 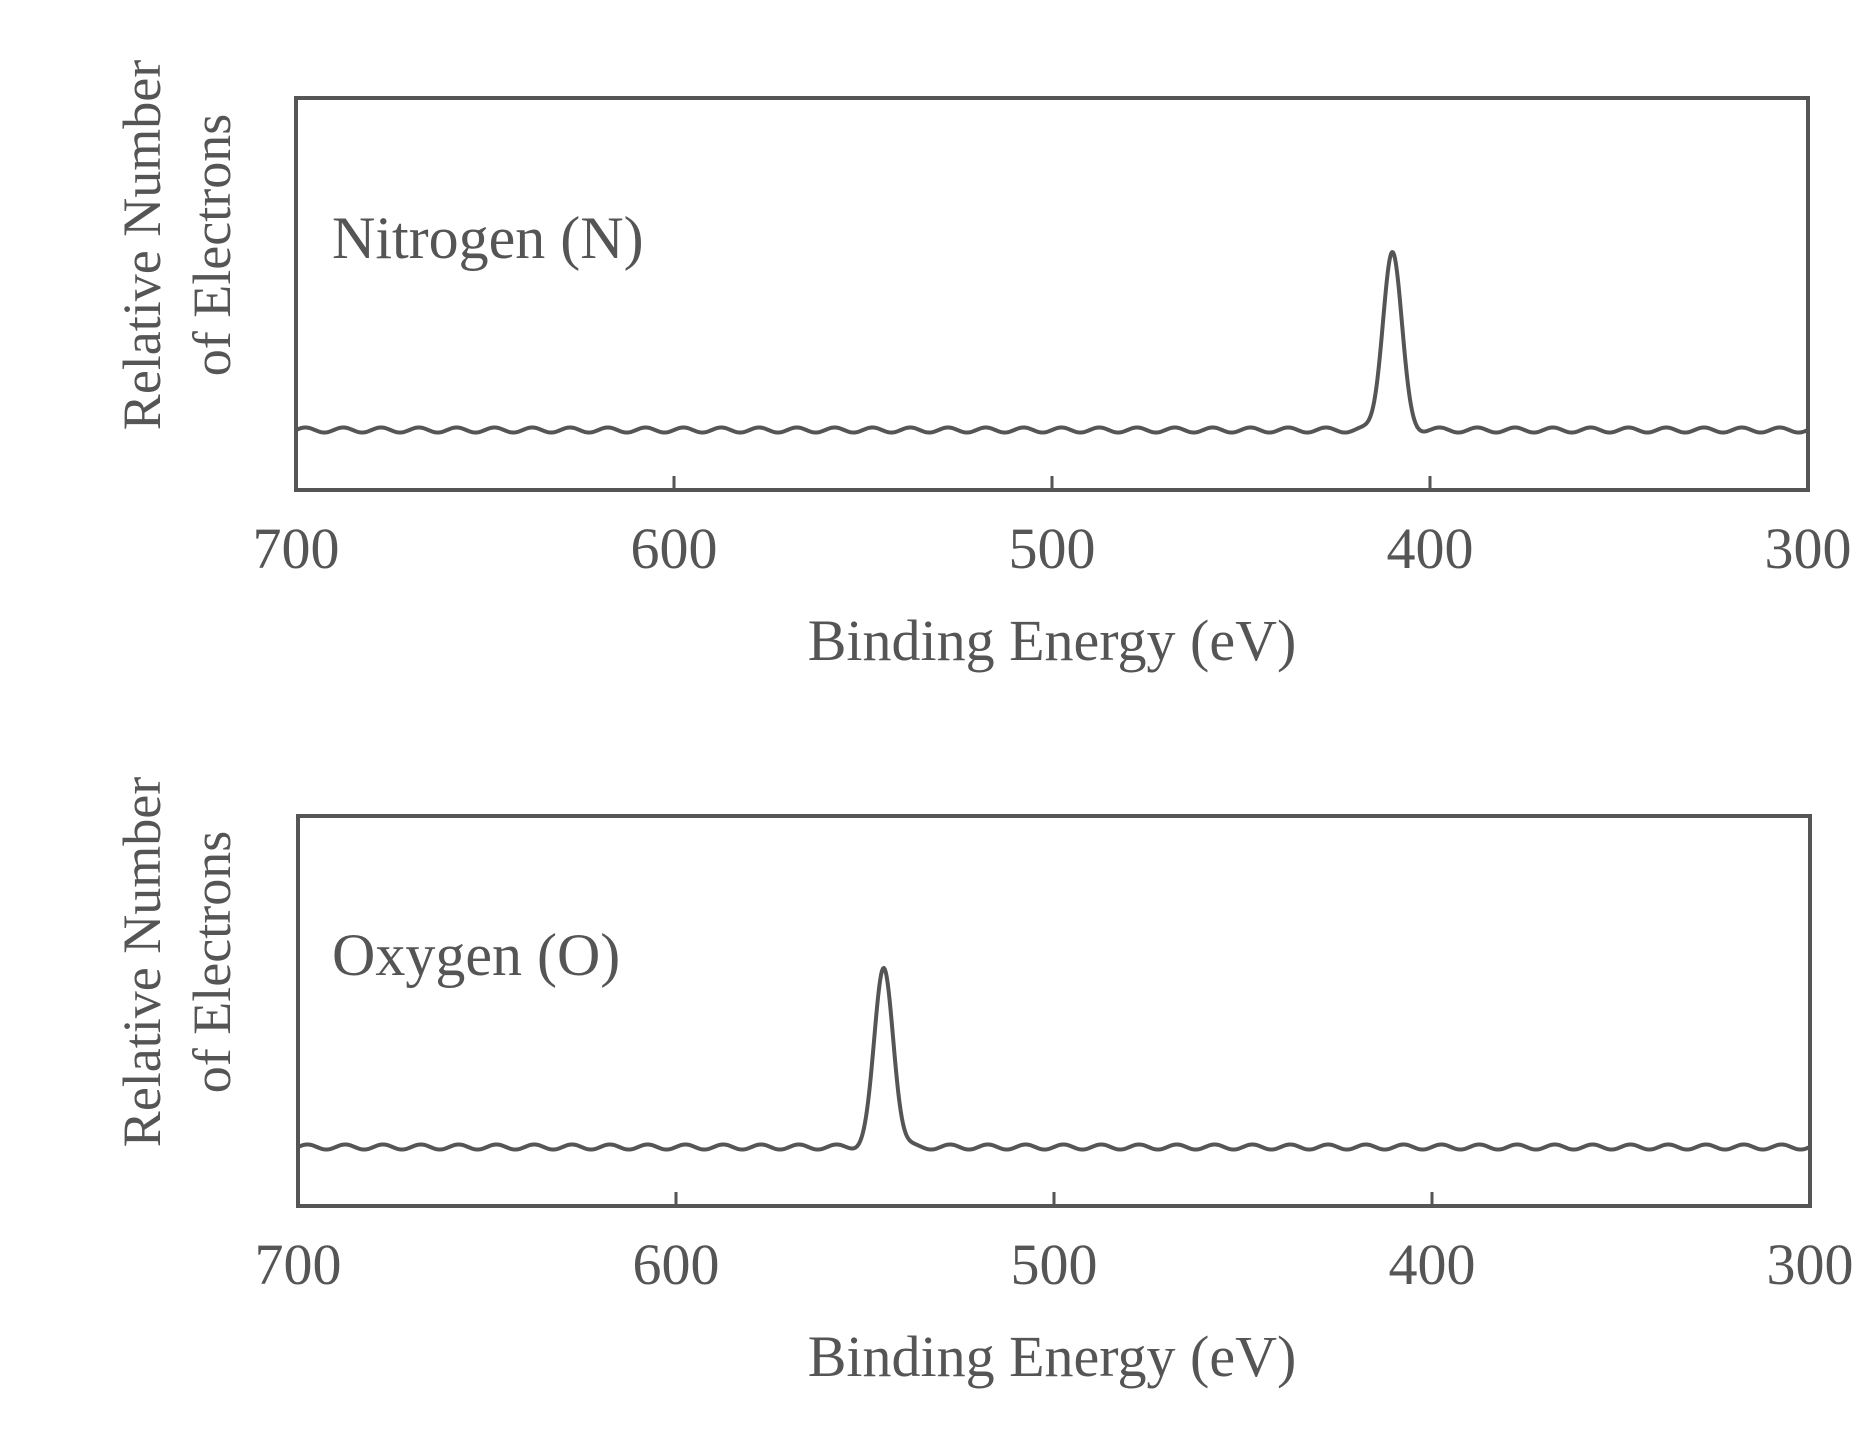 I want to click on oxygen-x-tick-label-400: 400, so click(x=1432, y=1264).